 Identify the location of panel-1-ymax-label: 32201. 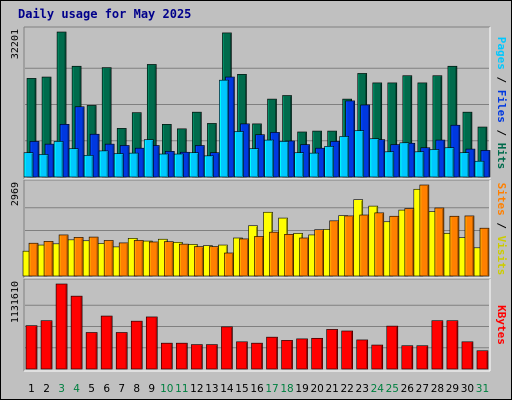
(15, 44).